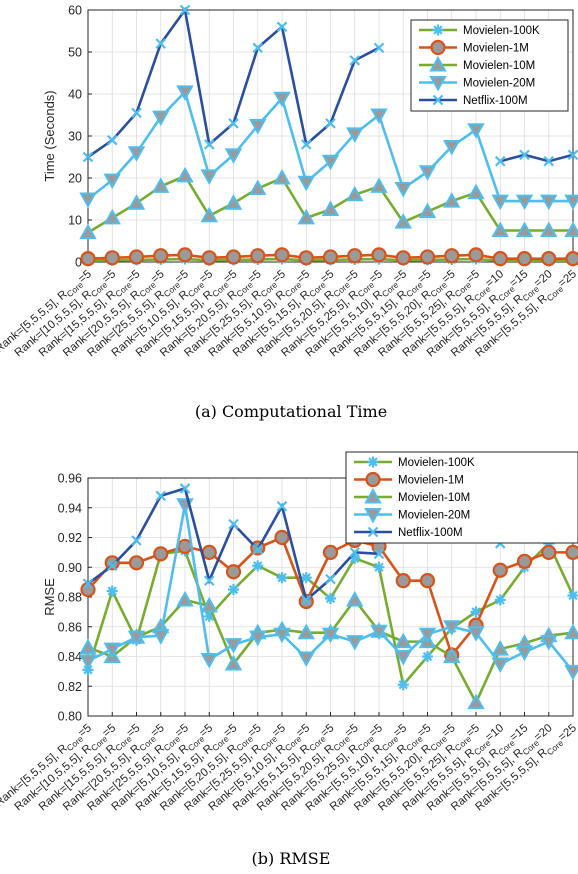  What do you see at coordinates (75, 179) in the screenshot?
I see `y-tick-label: 20` at bounding box center [75, 179].